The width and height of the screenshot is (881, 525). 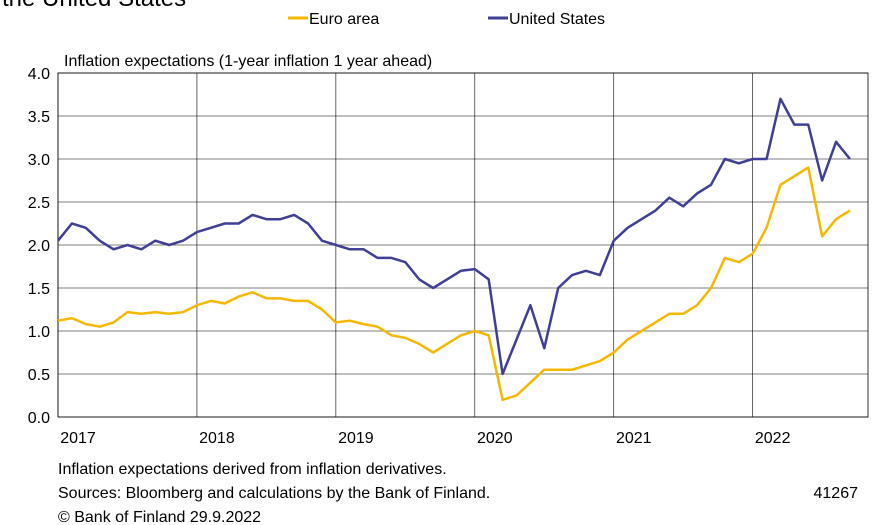 What do you see at coordinates (39, 160) in the screenshot?
I see `y-tick-label: 3.0` at bounding box center [39, 160].